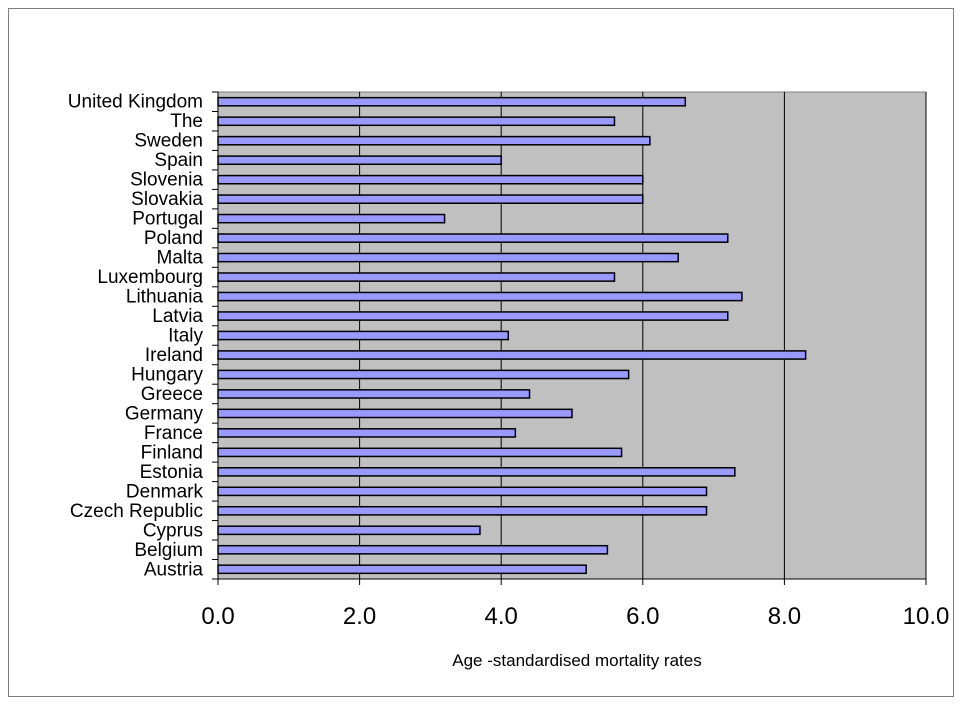 This screenshot has width=964, height=704. Describe the element at coordinates (150, 277) in the screenshot. I see `category-label: Luxembourg` at that location.